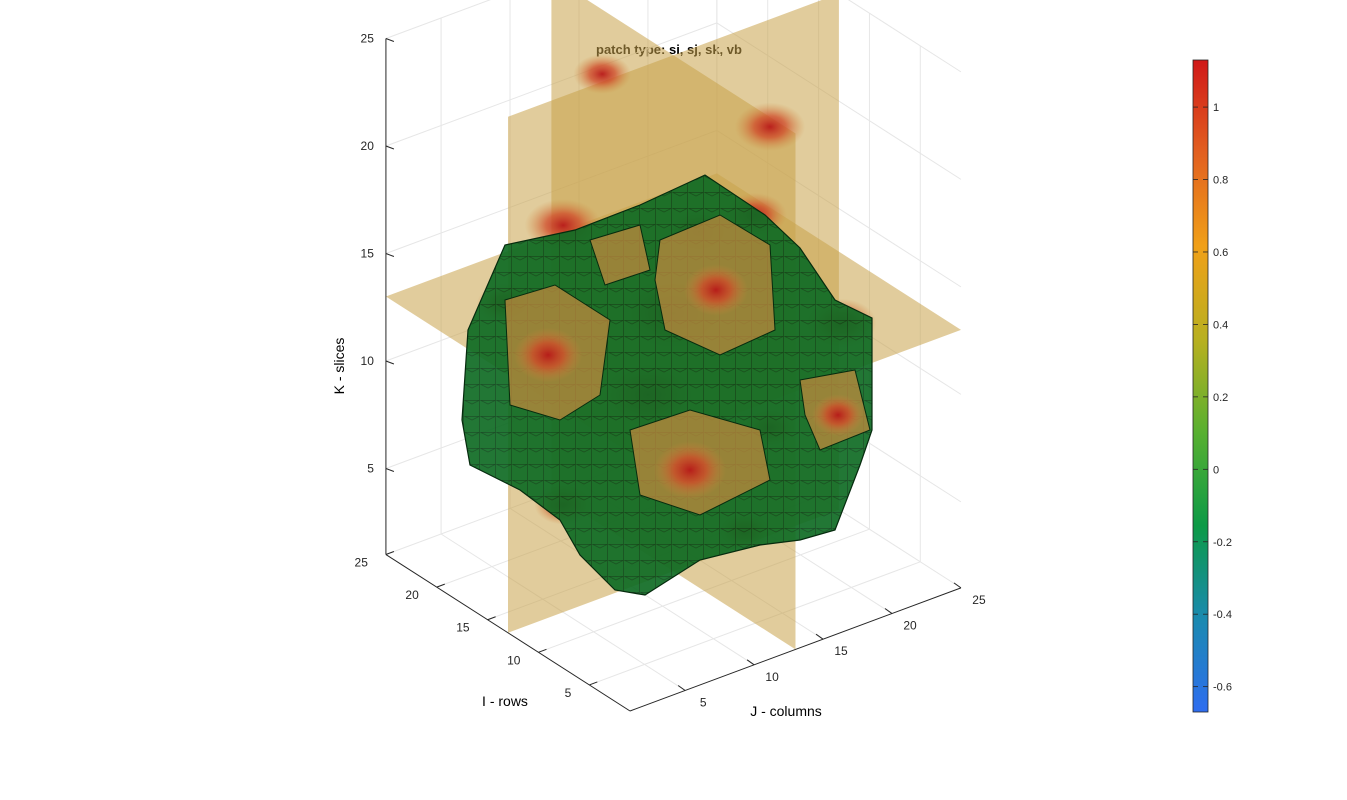 The width and height of the screenshot is (1347, 800). Describe the element at coordinates (339, 366) in the screenshot. I see `z-axis-label: K - slices` at that location.